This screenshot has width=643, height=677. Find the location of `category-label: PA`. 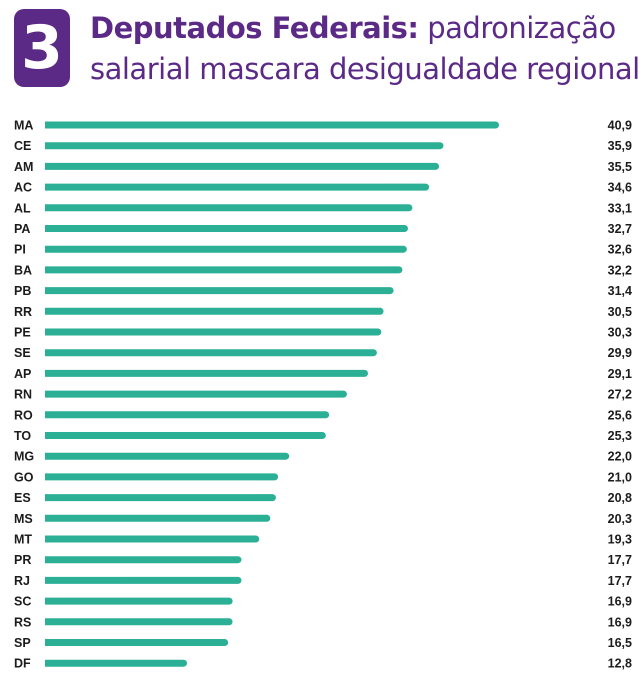

category-label: PA is located at coordinates (22, 229).